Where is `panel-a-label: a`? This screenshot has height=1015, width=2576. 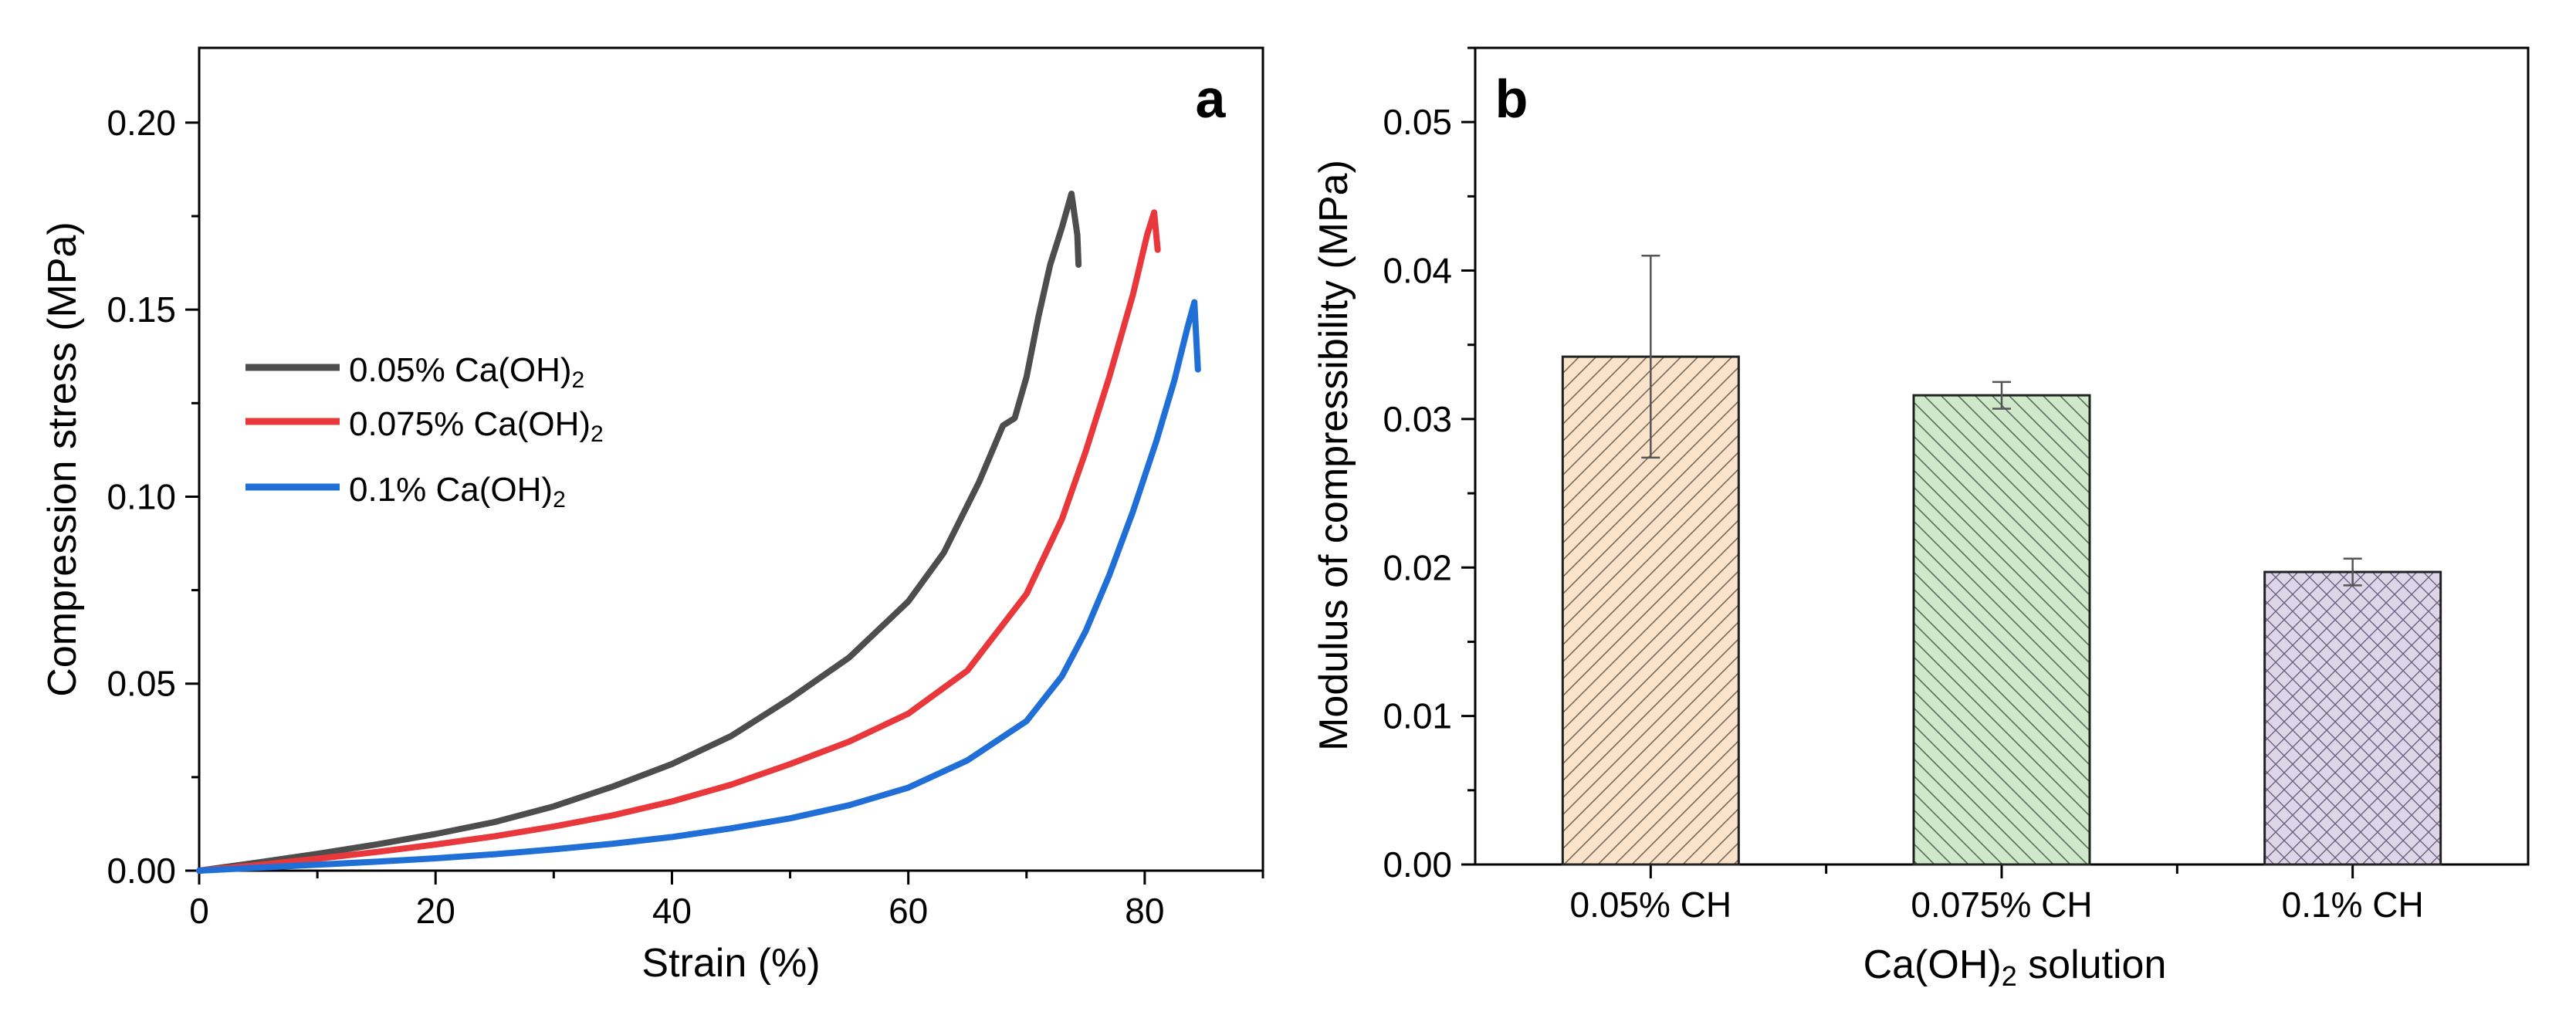
panel-a-label: a is located at coordinates (1211, 99).